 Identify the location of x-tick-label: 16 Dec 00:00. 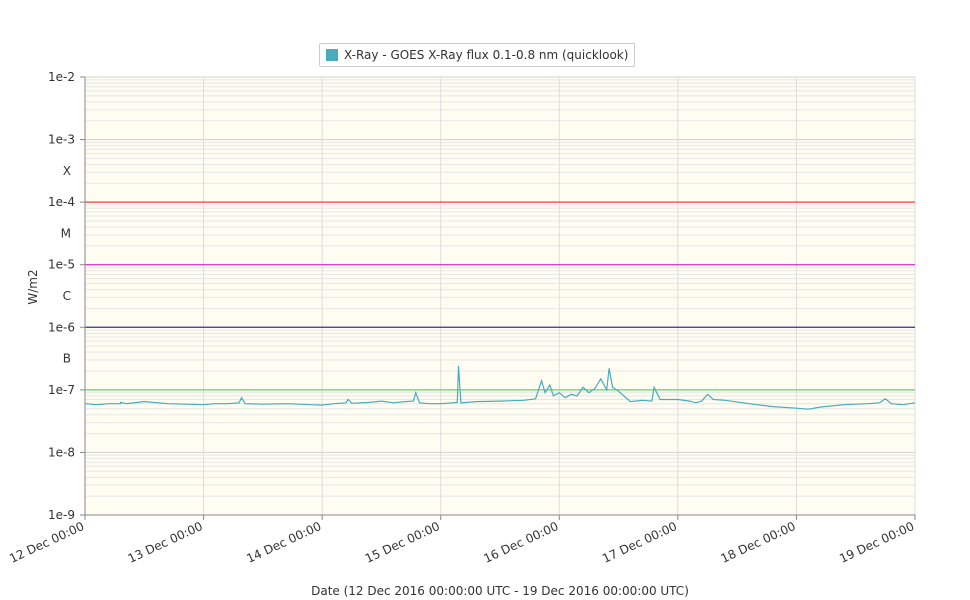
(520, 542).